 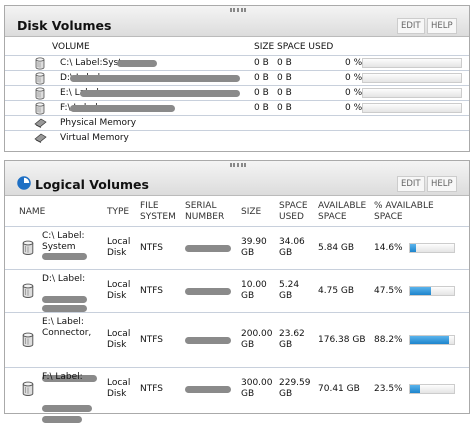 I want to click on size-column-header: SIZE, so click(x=264, y=47).